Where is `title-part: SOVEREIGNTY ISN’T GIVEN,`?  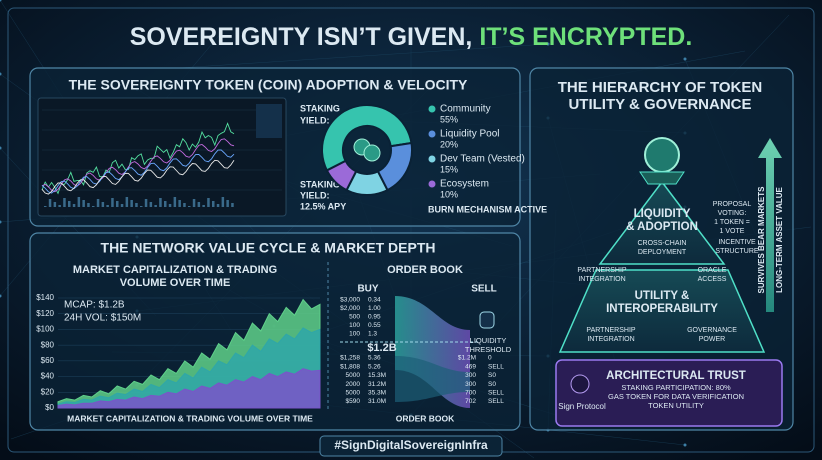 title-part: SOVEREIGNTY ISN’T GIVEN, is located at coordinates (301, 37).